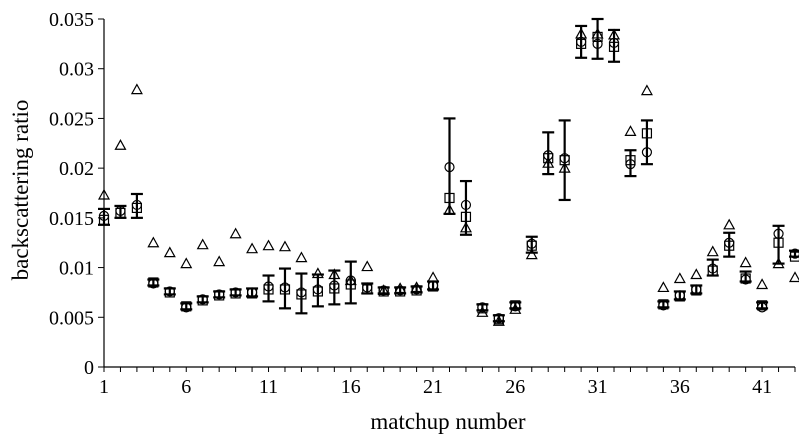 The height and width of the screenshot is (435, 799). I want to click on y-tick-label: 0.01, so click(76, 269).